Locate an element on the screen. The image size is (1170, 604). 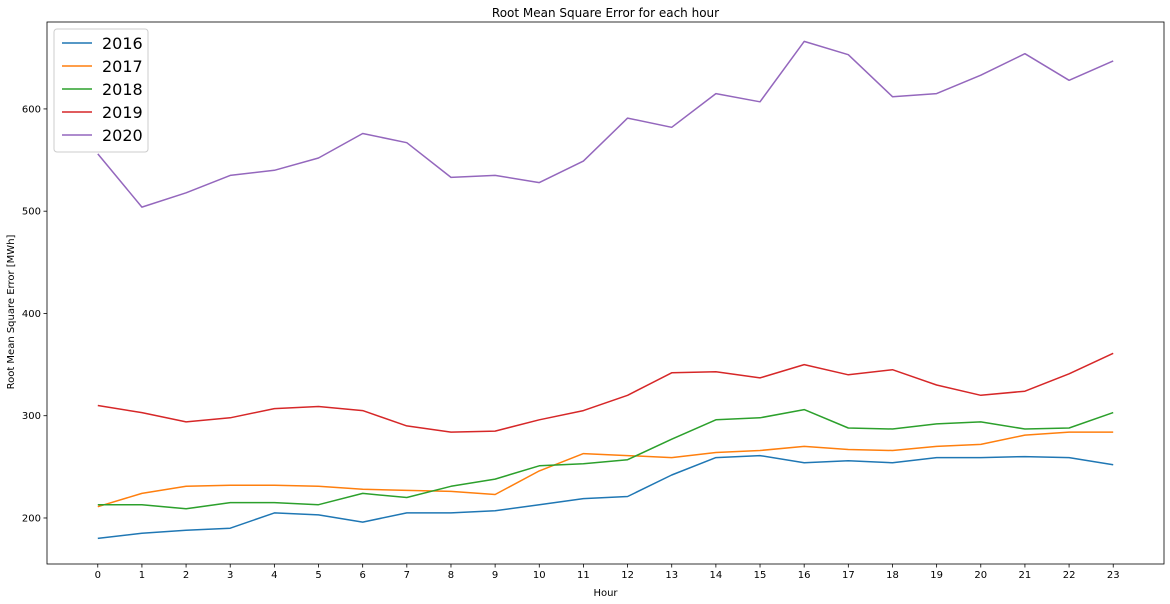
x-tick-label: 9 is located at coordinates (495, 575).